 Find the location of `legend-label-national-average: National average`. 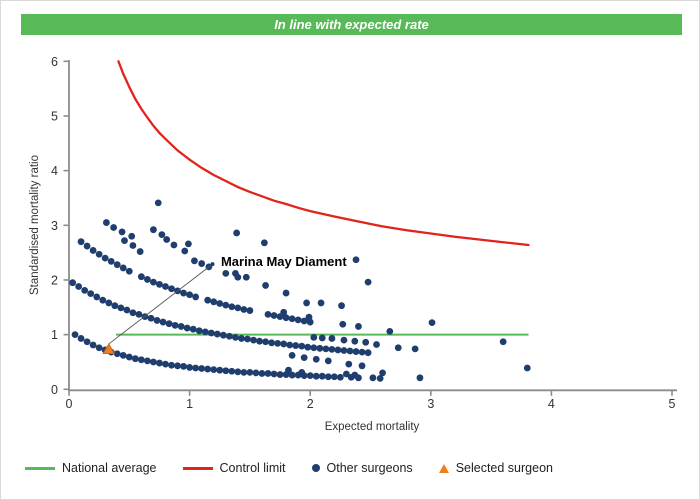

legend-label-national-average: National average is located at coordinates (109, 468).